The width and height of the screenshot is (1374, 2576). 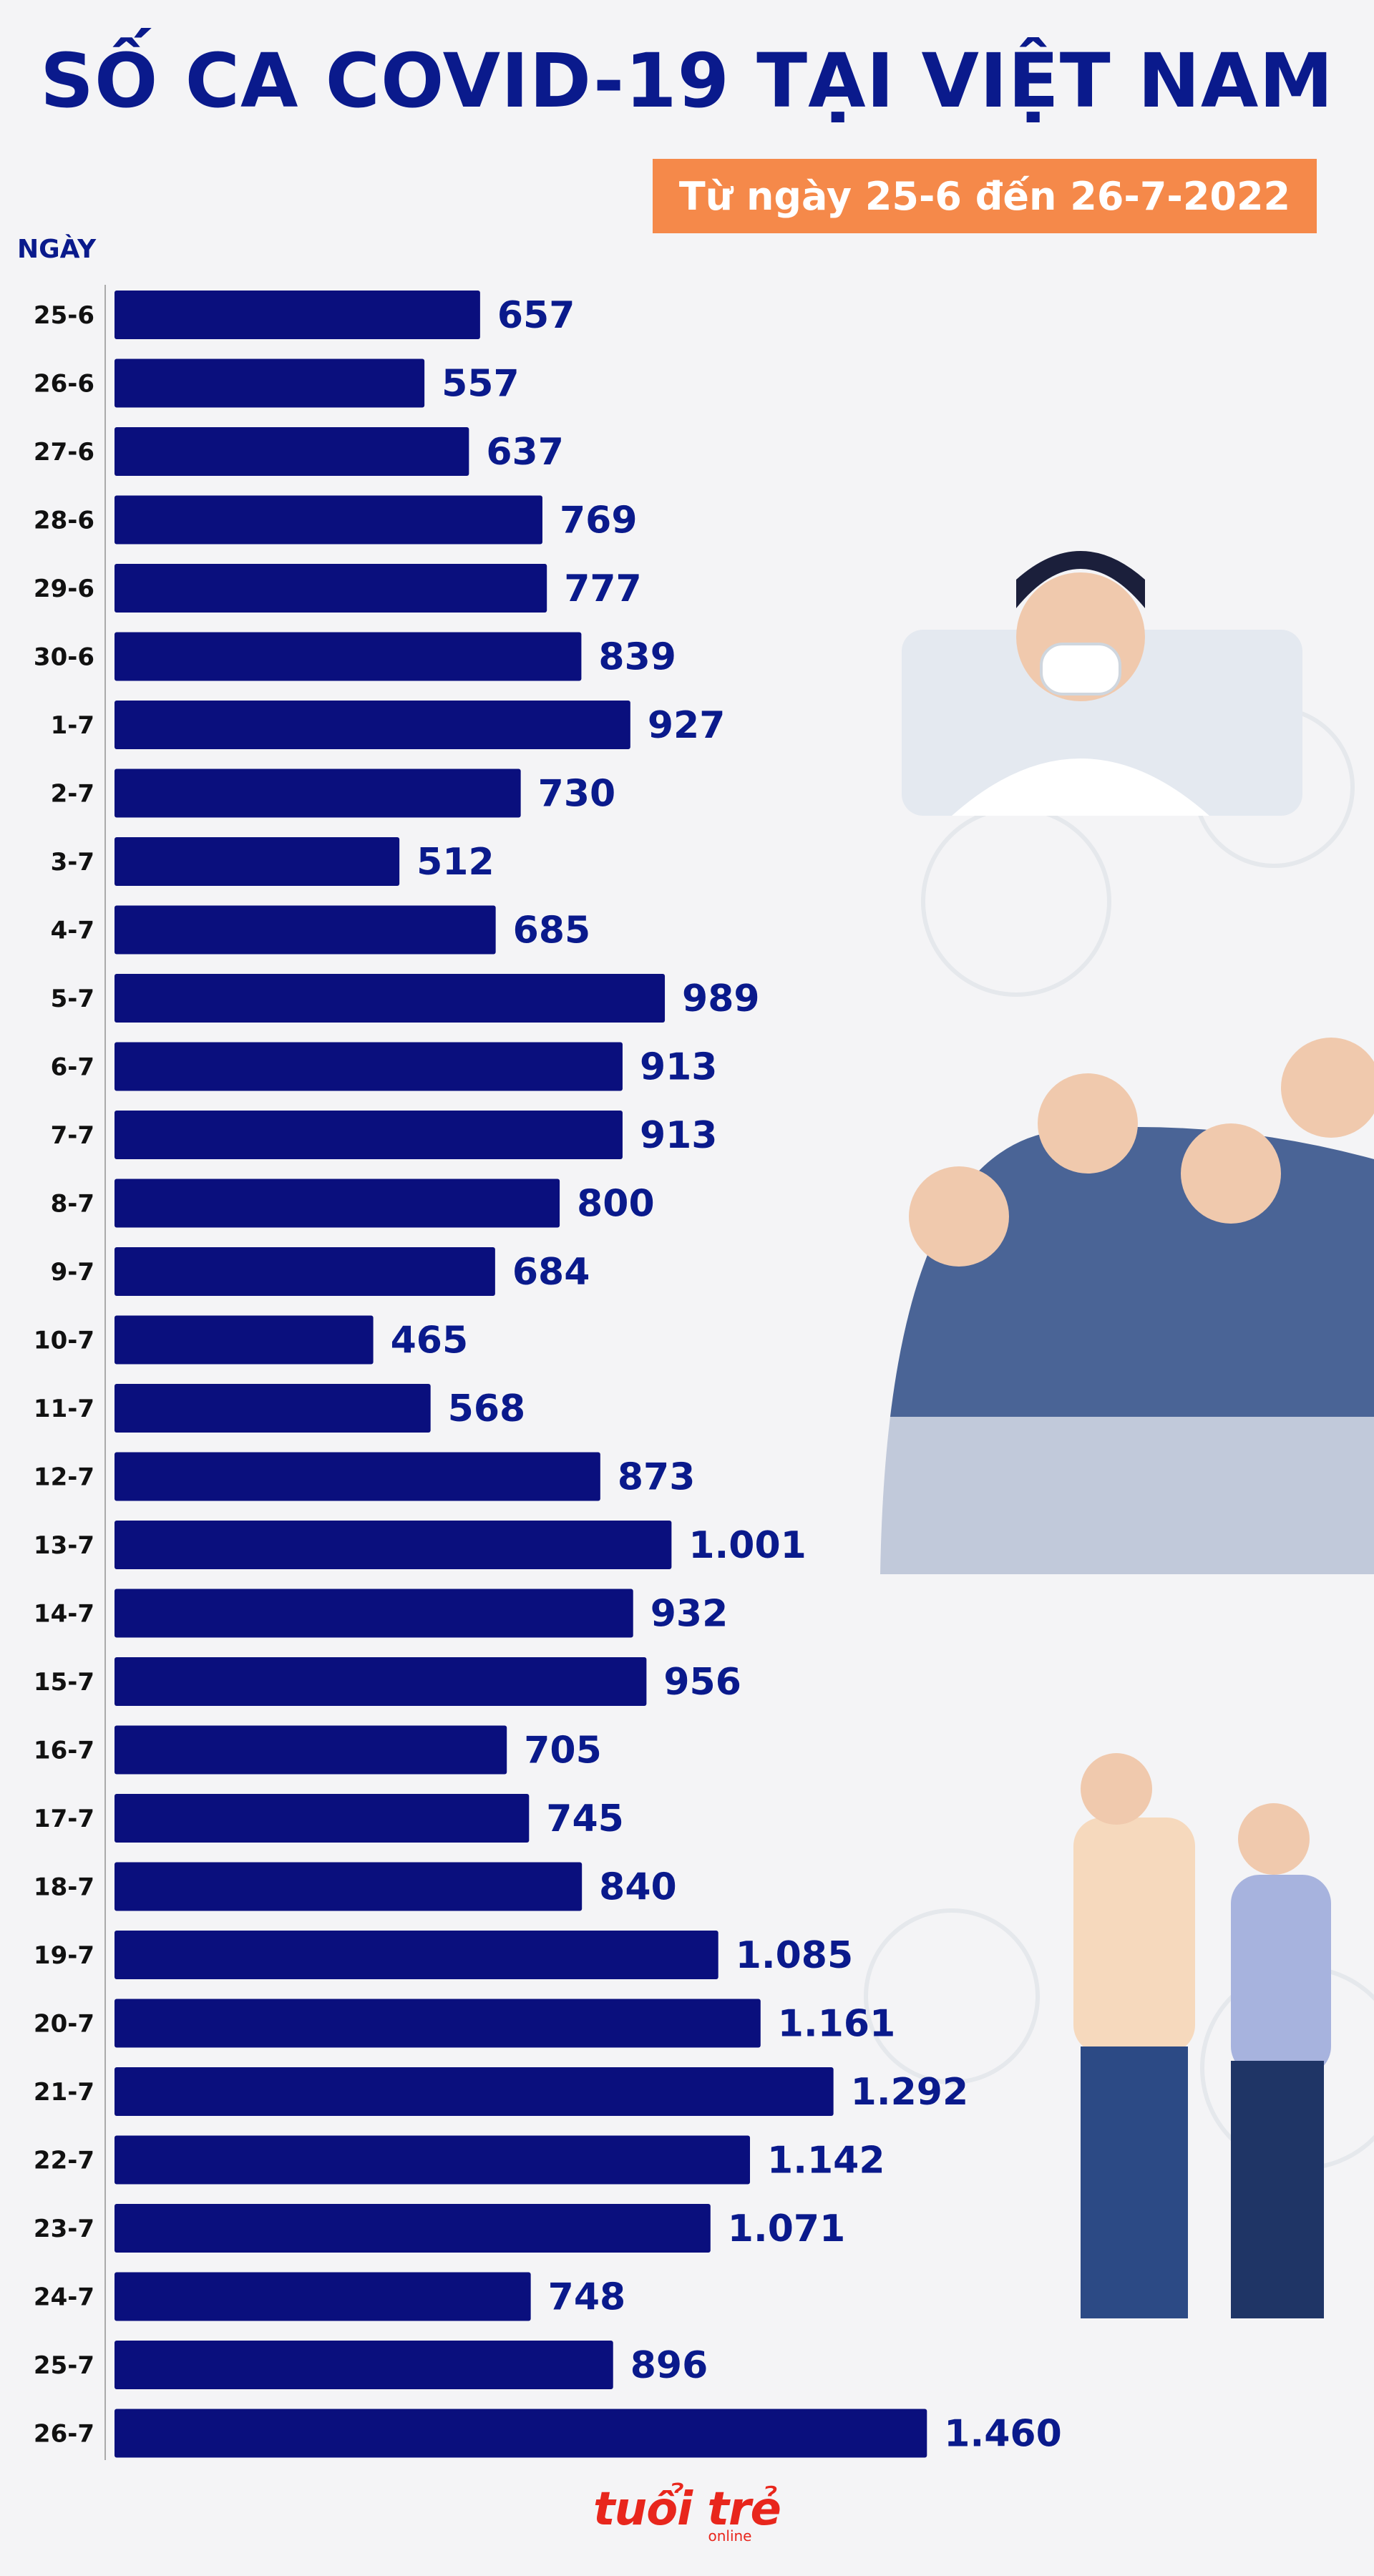 I want to click on y-axis-title: NGÀY, so click(x=57, y=249).